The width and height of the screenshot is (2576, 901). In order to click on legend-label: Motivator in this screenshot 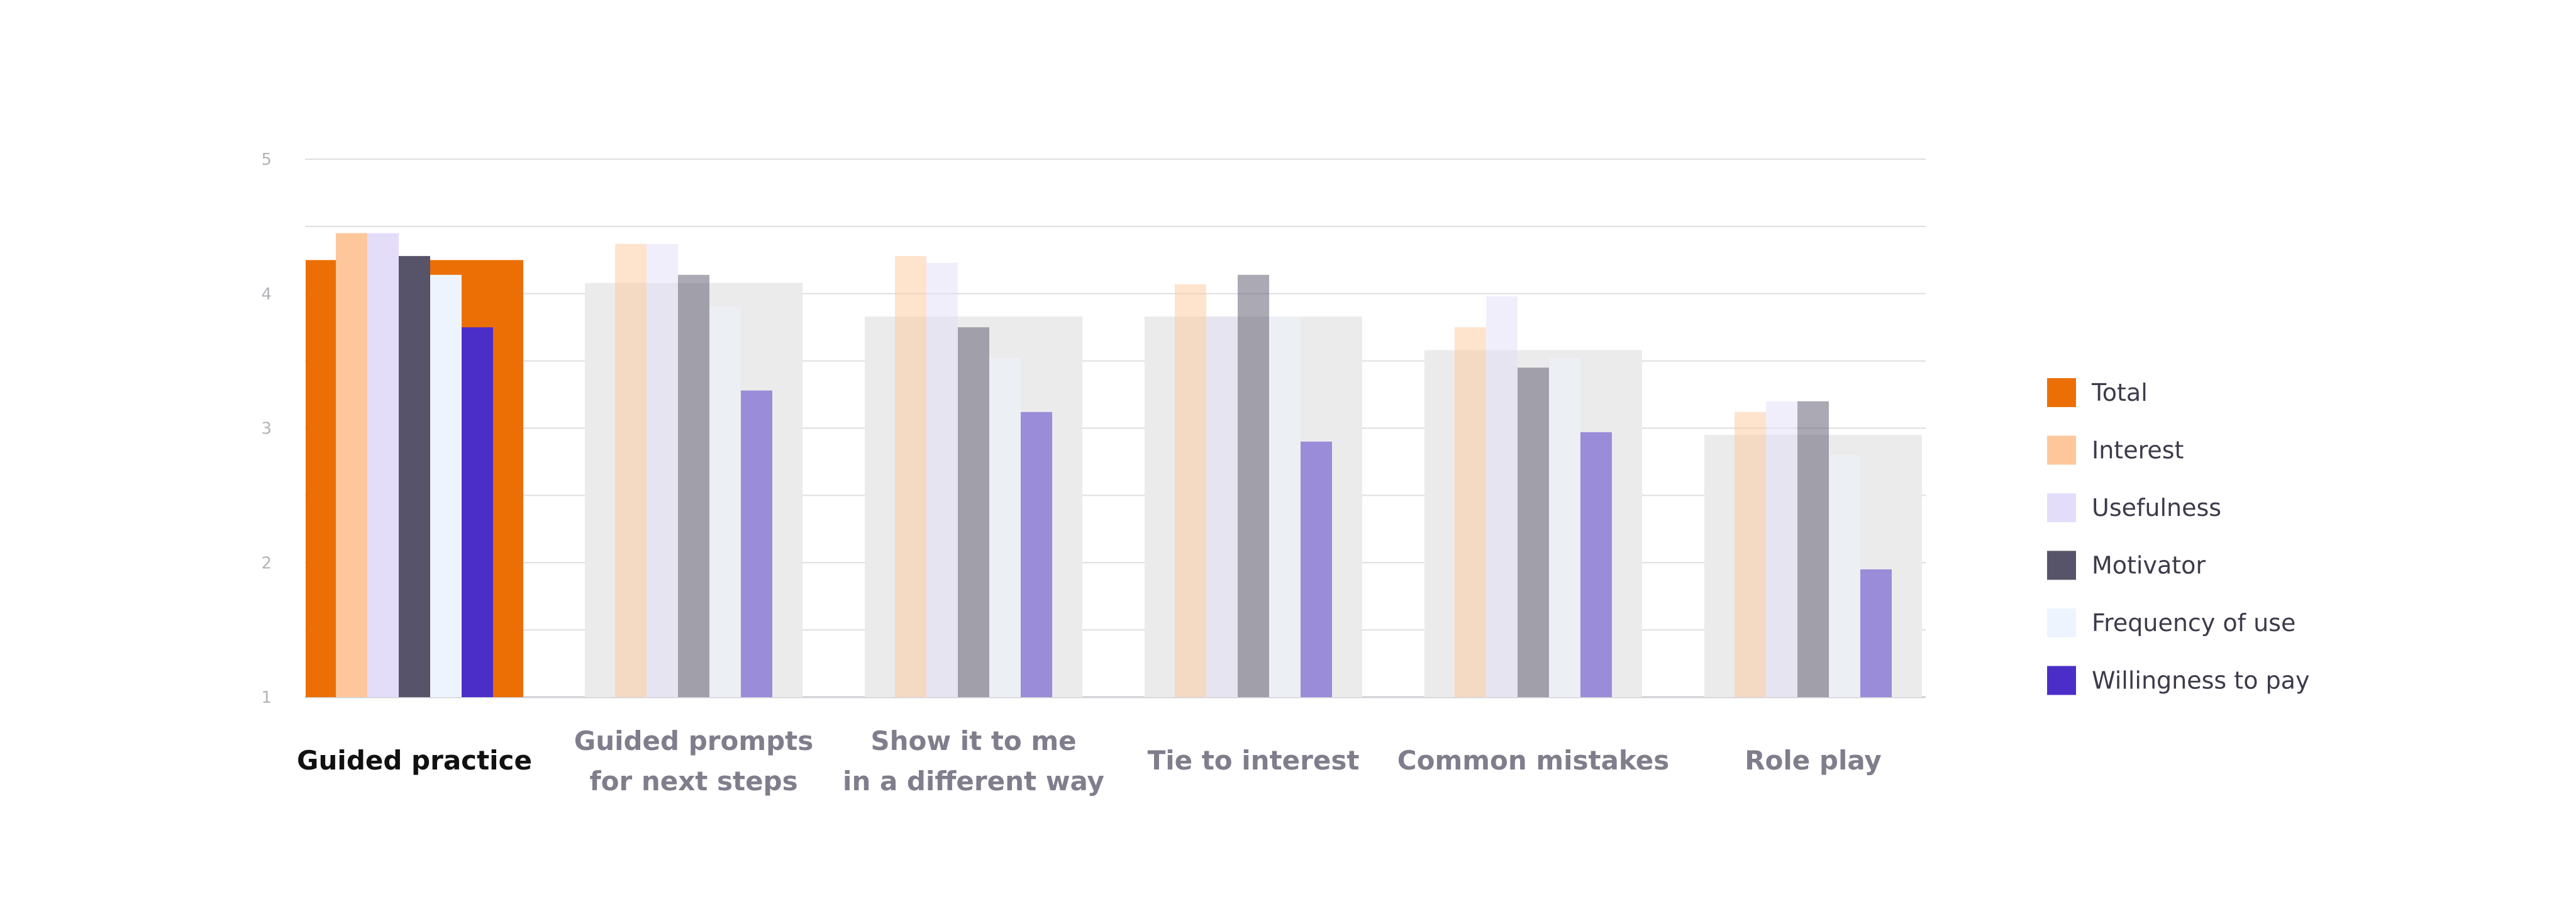, I will do `click(2149, 565)`.